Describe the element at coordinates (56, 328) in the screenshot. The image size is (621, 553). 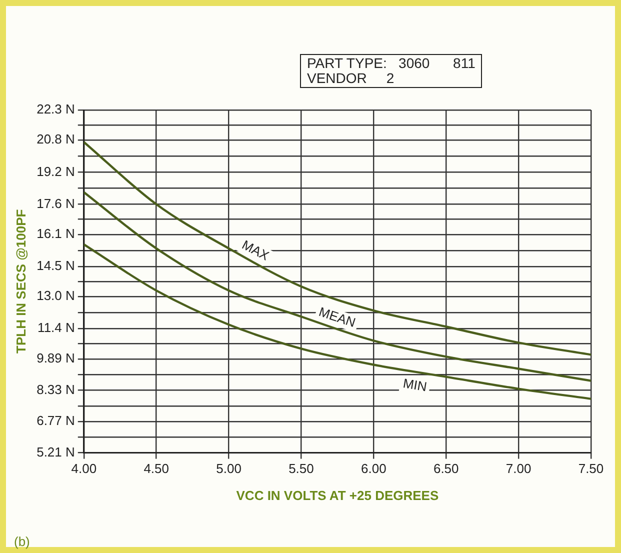
I see `y-tick-label: 11.4 N` at that location.